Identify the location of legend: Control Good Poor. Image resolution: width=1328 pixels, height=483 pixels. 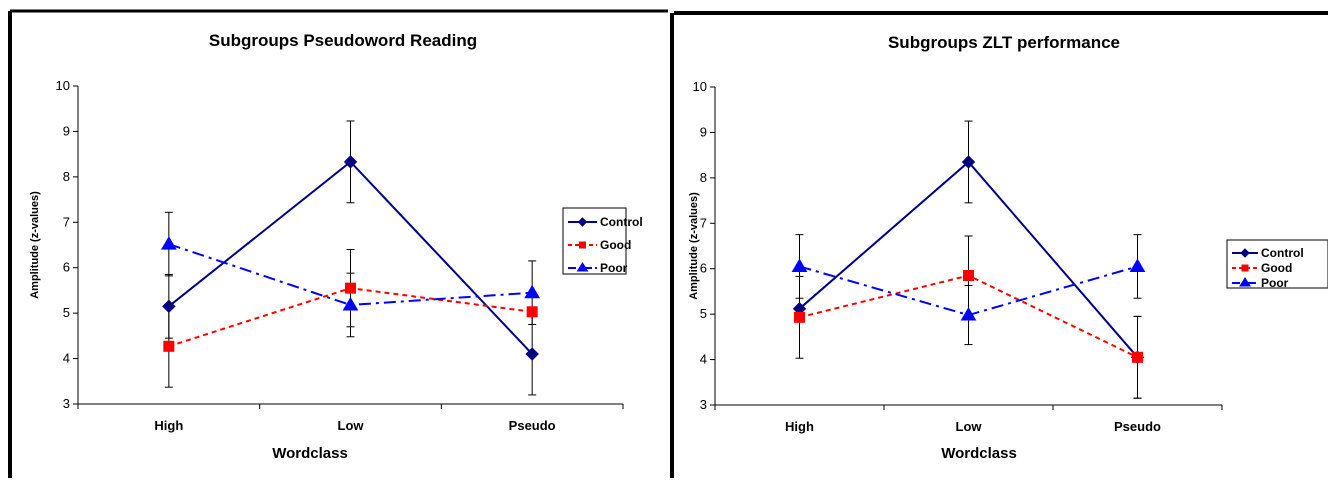
(602, 241).